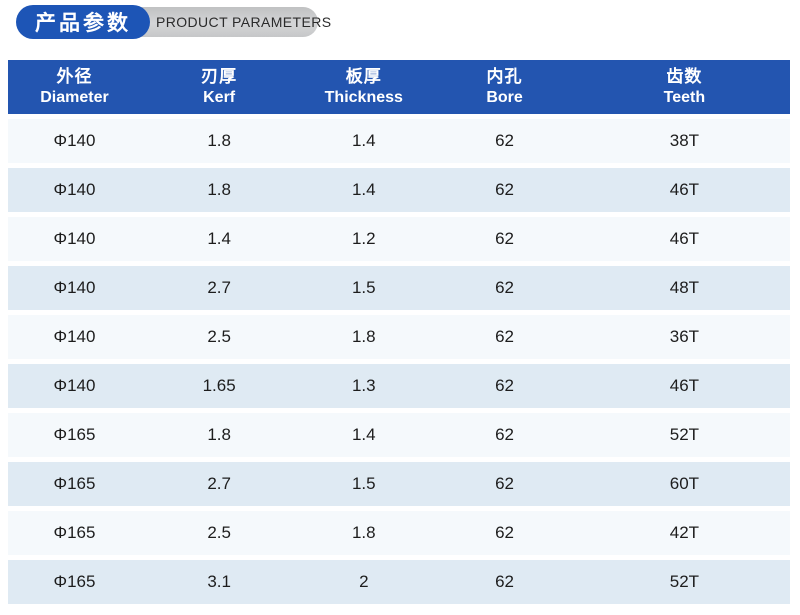 The image size is (800, 615). I want to click on section-title-english: PRODUCT PARAMETERS, so click(244, 22).